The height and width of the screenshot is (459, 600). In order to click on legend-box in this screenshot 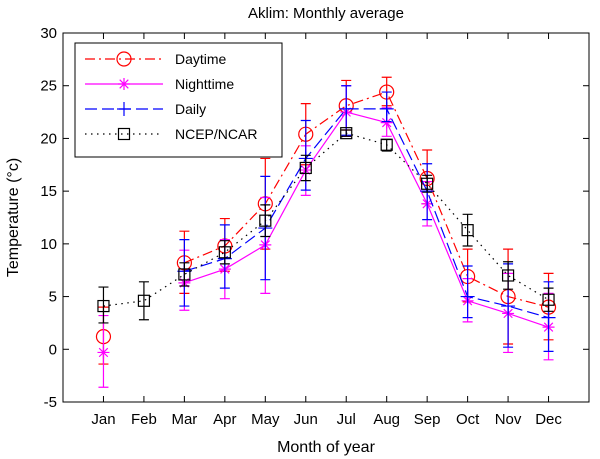, I will do `click(178, 100)`.